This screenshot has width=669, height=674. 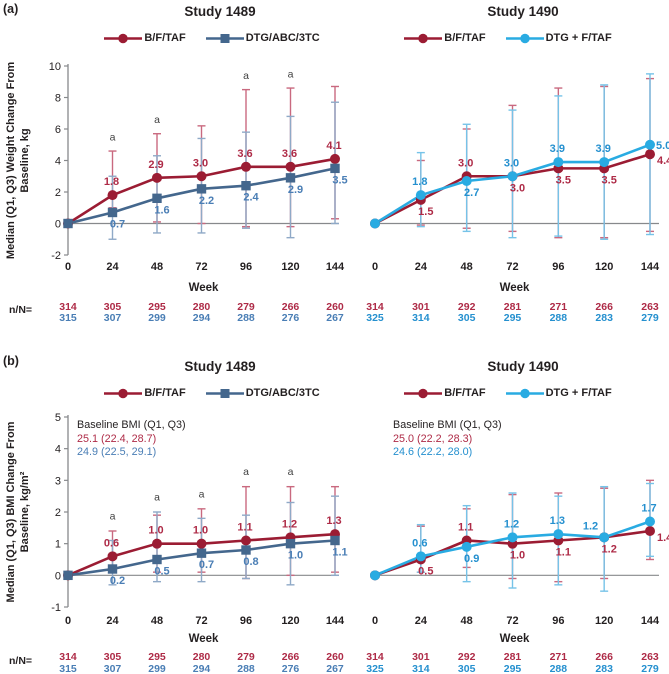 What do you see at coordinates (58, 225) in the screenshot?
I see `y-tick-label: 0` at bounding box center [58, 225].